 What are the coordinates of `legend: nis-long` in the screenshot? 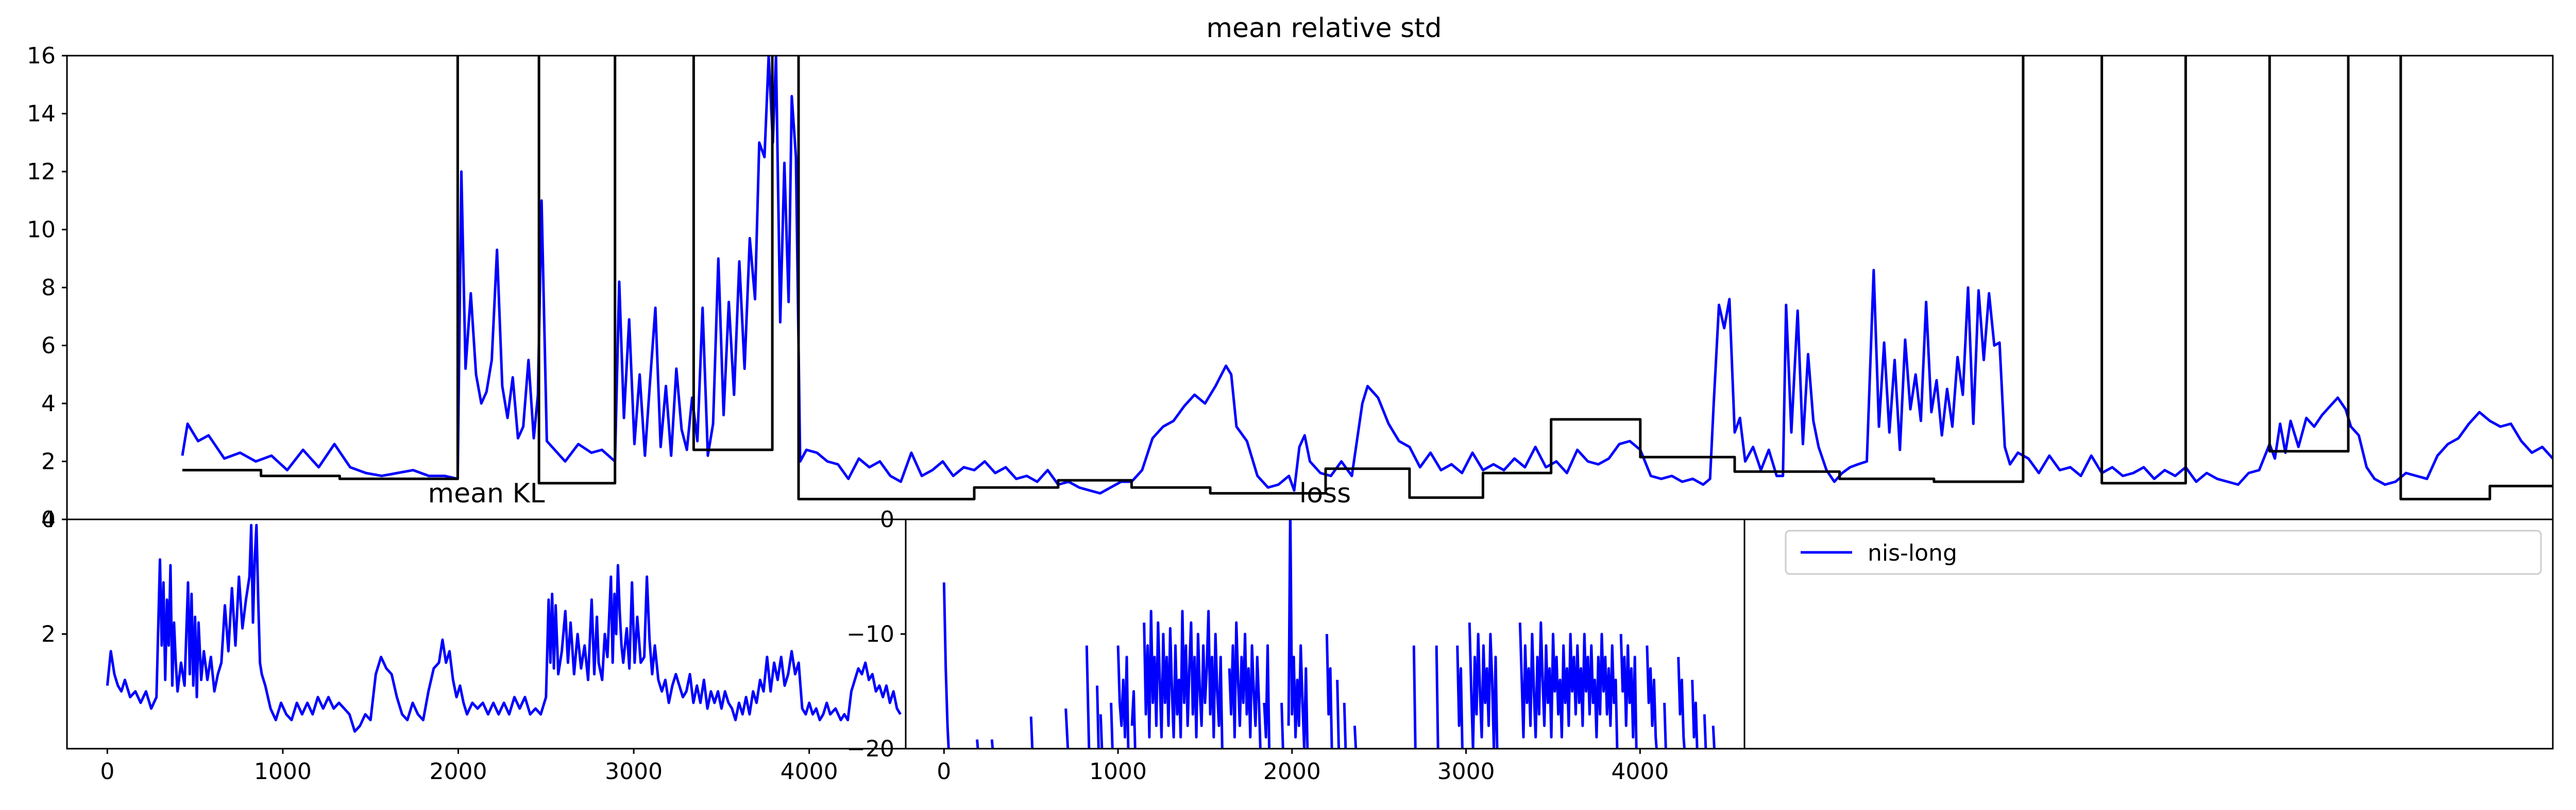 It's located at (2163, 552).